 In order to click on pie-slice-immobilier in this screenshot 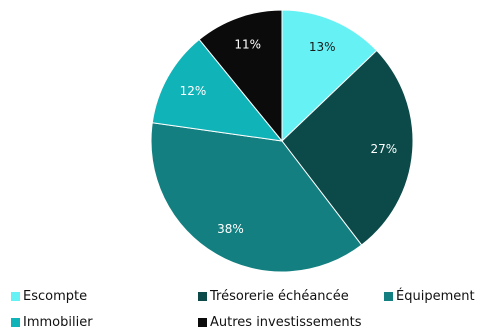, I will do `click(217, 90)`.